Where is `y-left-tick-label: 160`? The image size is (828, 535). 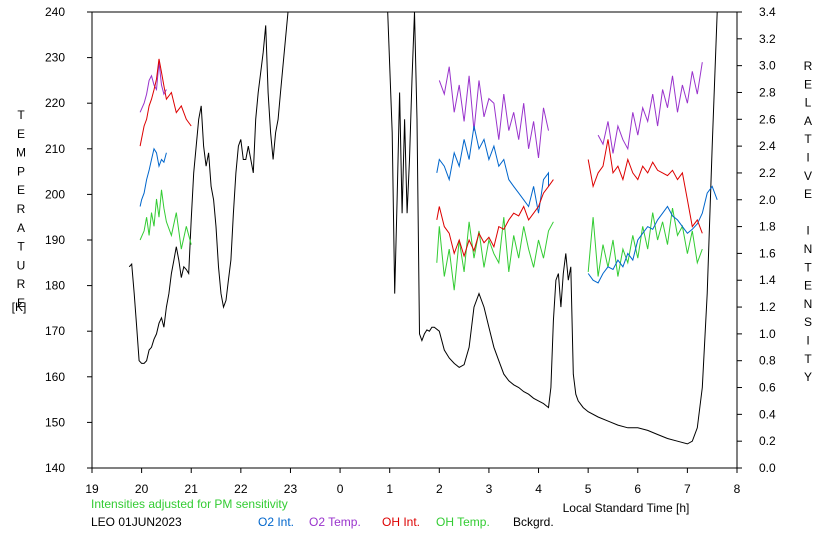
y-left-tick-label: 160 is located at coordinates (55, 377).